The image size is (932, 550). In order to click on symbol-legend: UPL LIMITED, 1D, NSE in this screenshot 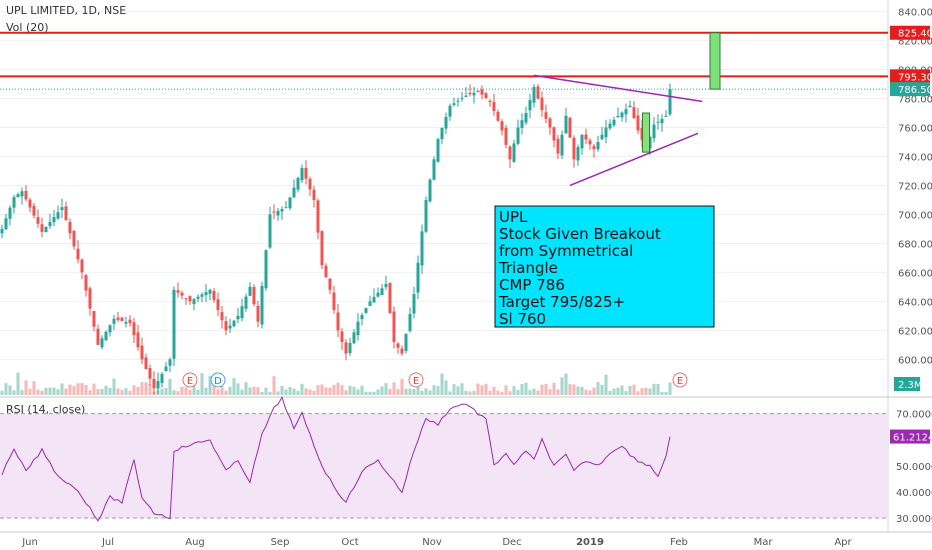, I will do `click(66, 10)`.